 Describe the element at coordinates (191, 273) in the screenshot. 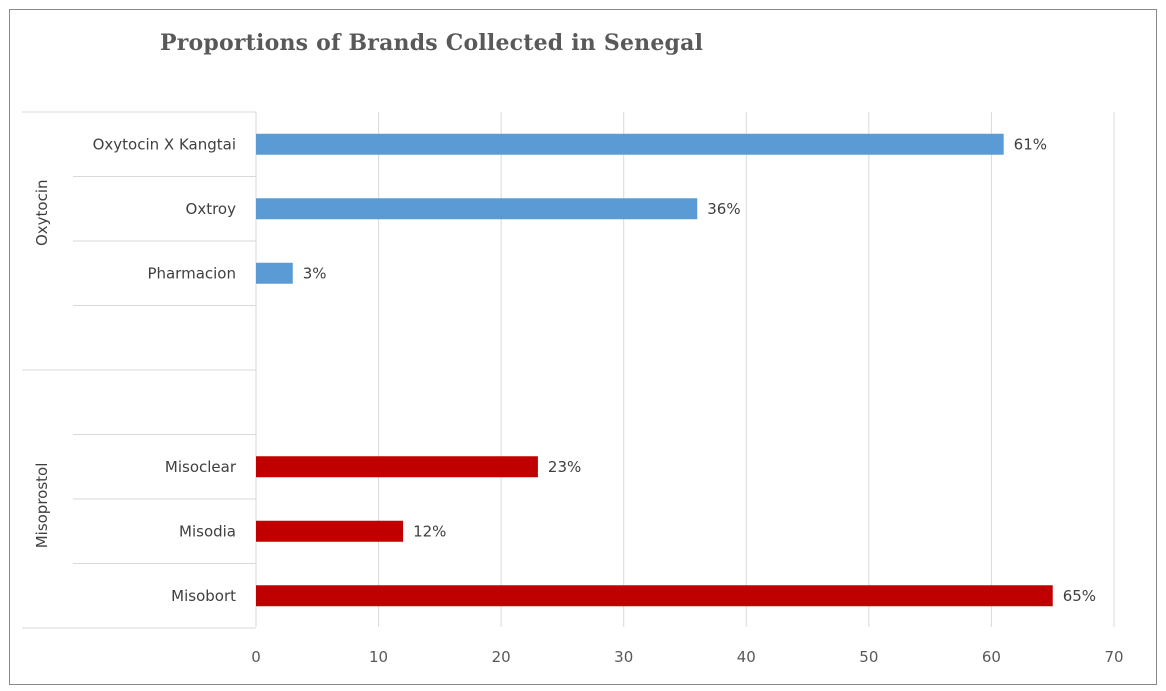

I see `category-label: Pharmacion` at that location.